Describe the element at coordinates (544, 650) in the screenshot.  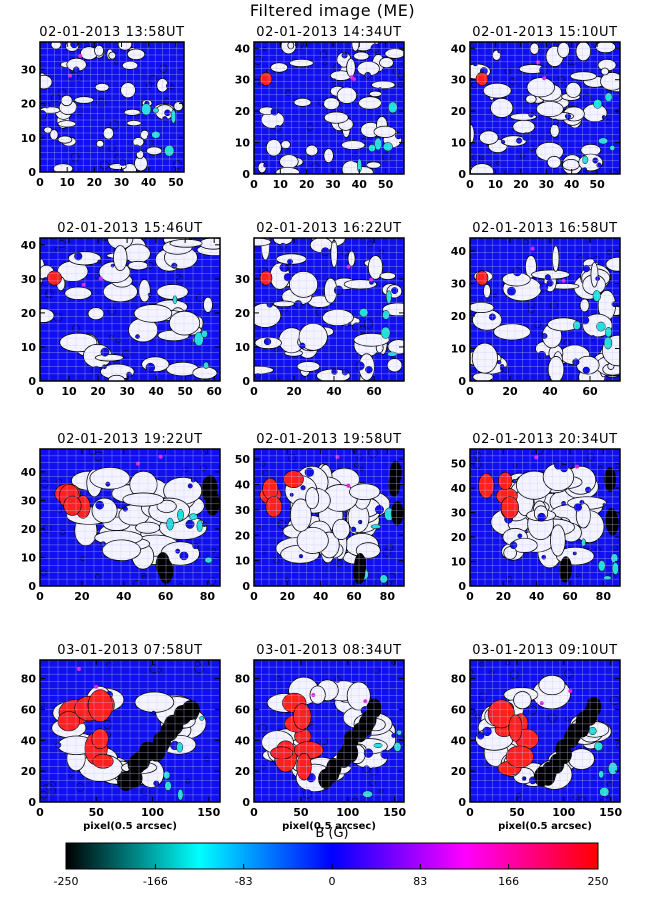
I see `panel-title: 03-01-2013 09:10UT` at that location.